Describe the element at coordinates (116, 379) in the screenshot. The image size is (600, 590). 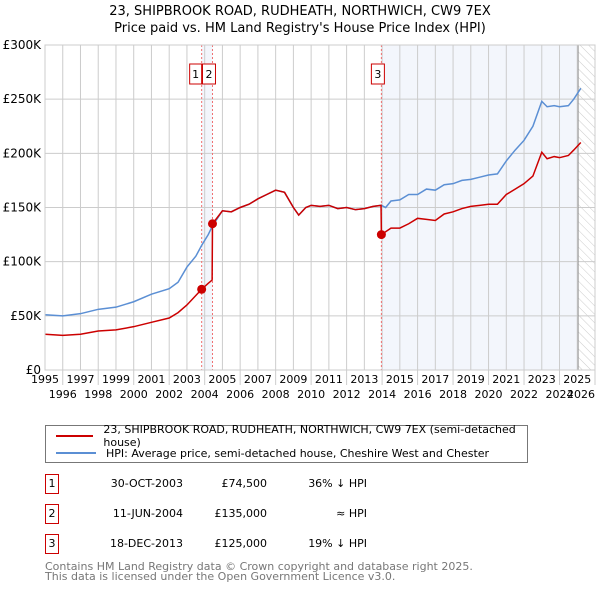
I see `x-tick-label: 1999` at that location.